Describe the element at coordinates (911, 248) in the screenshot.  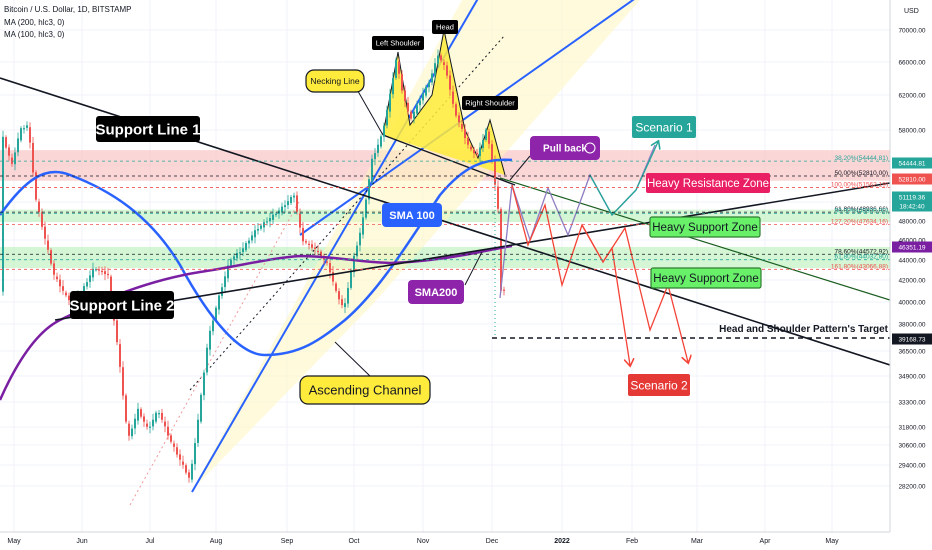
I see `price-badge-text: 46351.19` at that location.